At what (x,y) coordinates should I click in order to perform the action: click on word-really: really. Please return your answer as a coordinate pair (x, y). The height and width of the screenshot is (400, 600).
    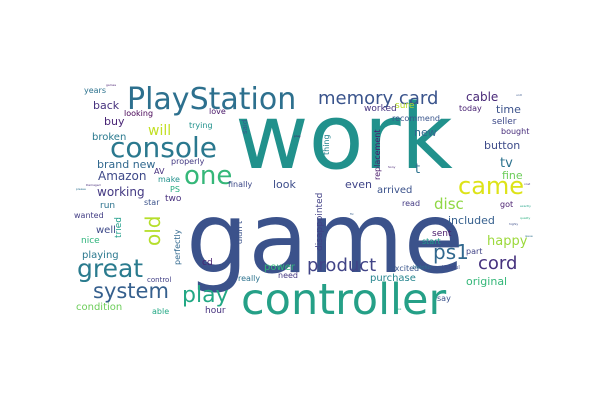
    Looking at the image, I should click on (249, 278).